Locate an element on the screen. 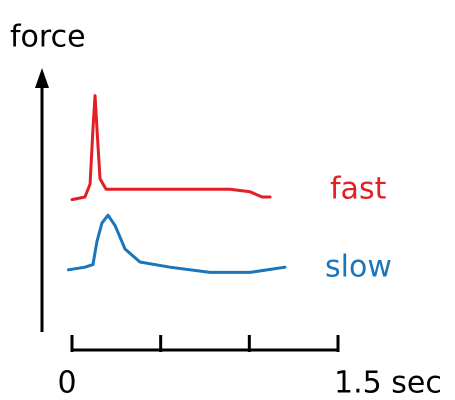 The height and width of the screenshot is (400, 455). y-axis-arrow is located at coordinates (42, 78).